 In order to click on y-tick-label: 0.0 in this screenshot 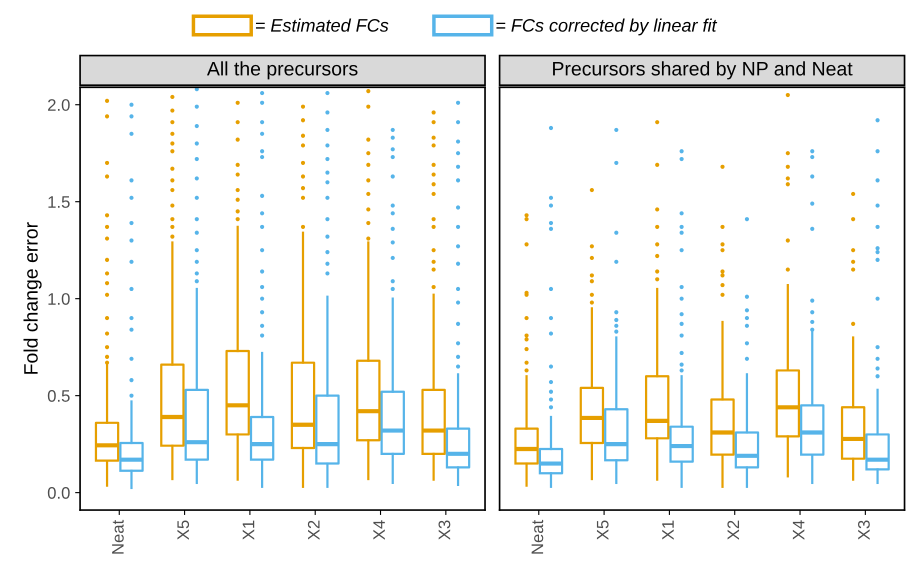, I will do `click(59, 493)`.